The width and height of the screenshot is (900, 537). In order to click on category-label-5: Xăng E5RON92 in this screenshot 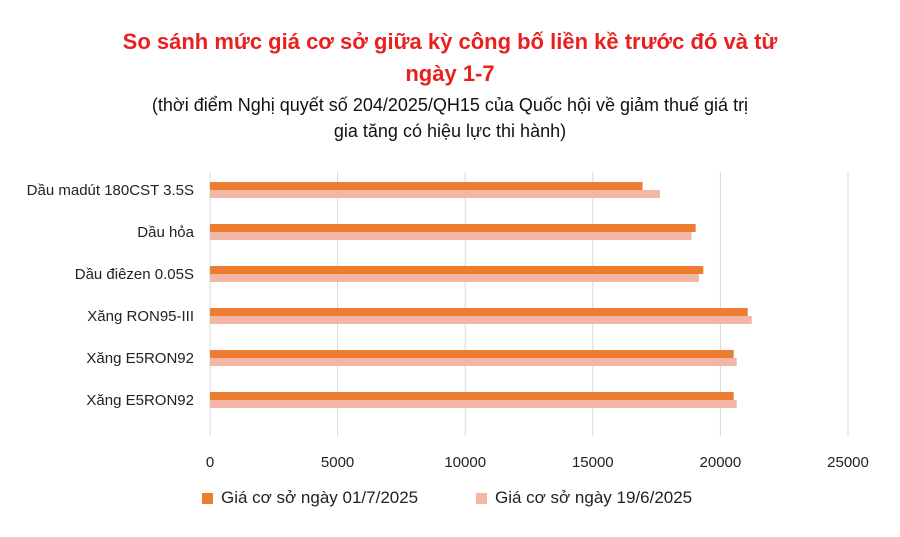, I will do `click(140, 400)`.